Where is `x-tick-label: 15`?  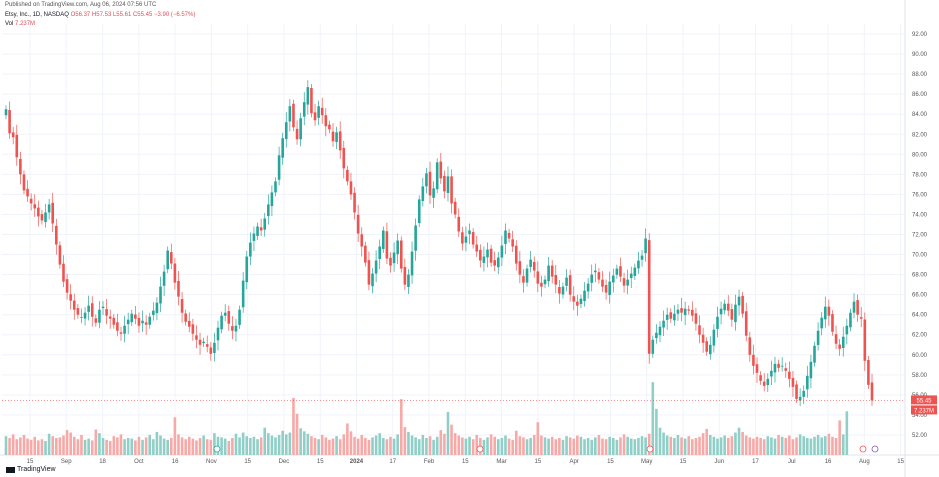
x-tick-label: 15 is located at coordinates (320, 462).